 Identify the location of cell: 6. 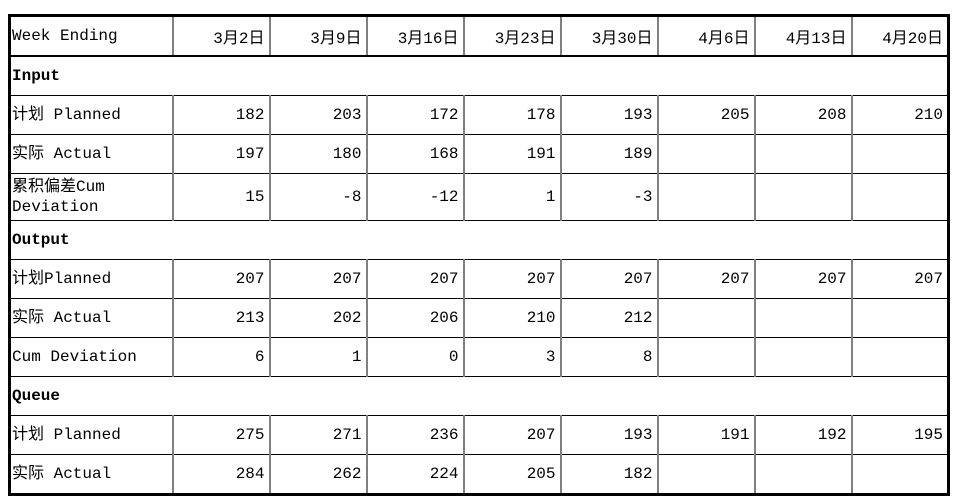
(221, 357).